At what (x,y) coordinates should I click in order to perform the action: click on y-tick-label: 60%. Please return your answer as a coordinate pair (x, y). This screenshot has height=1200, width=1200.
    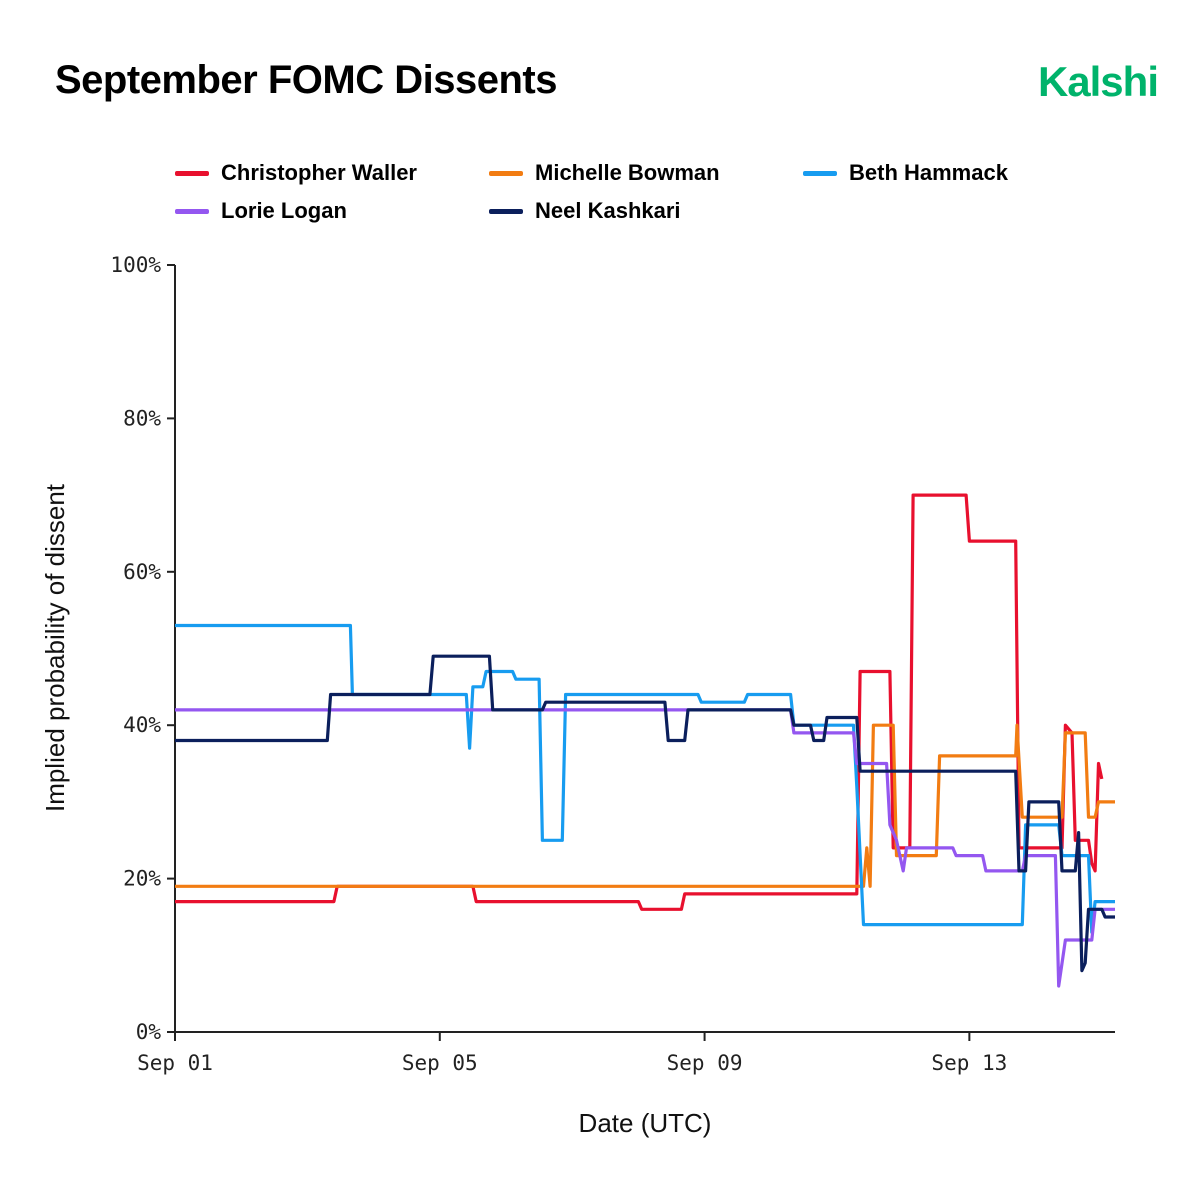
    Looking at the image, I should click on (142, 572).